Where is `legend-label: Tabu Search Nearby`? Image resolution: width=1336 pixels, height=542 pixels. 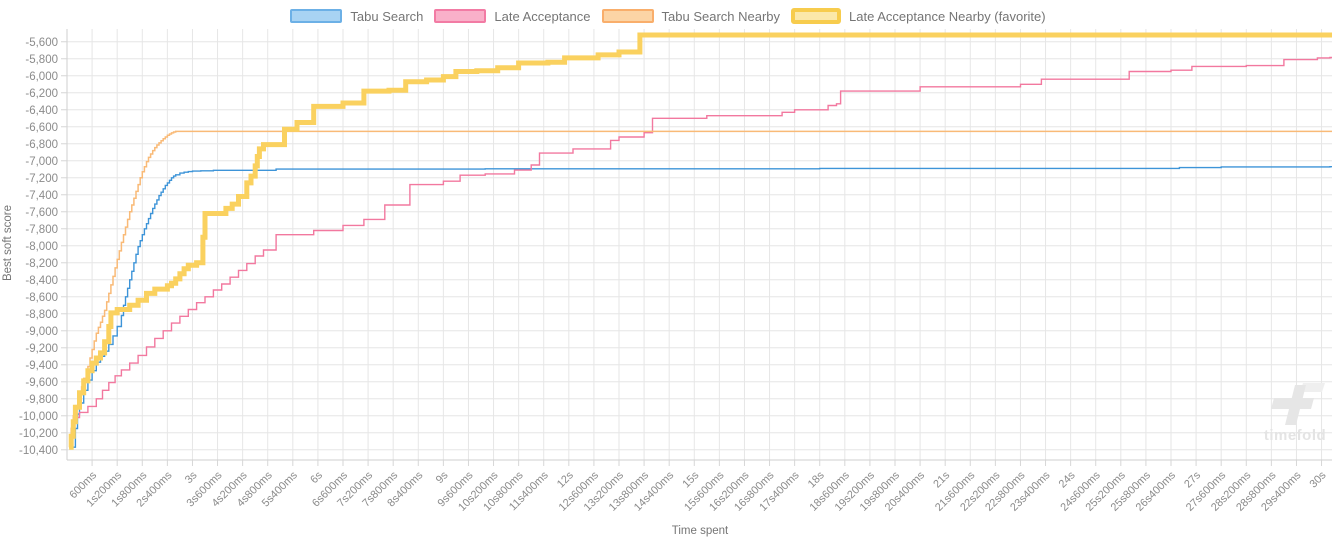 legend-label: Tabu Search Nearby is located at coordinates (721, 16).